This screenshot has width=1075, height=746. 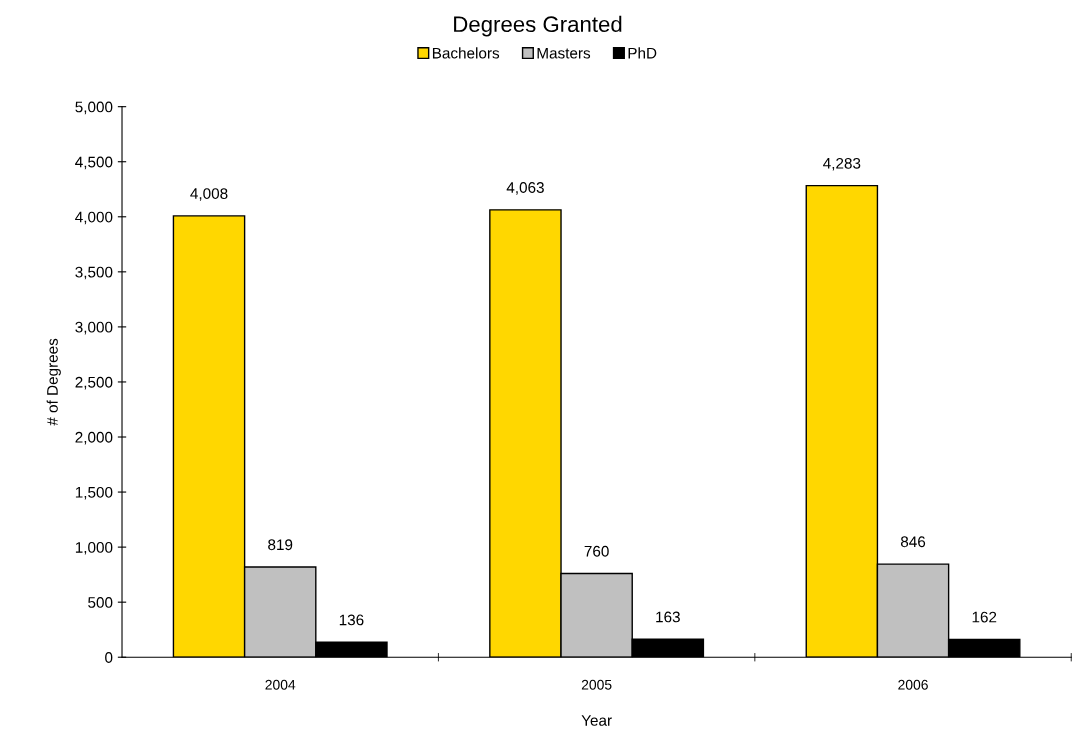 I want to click on x-axis-title: Year, so click(x=596, y=720).